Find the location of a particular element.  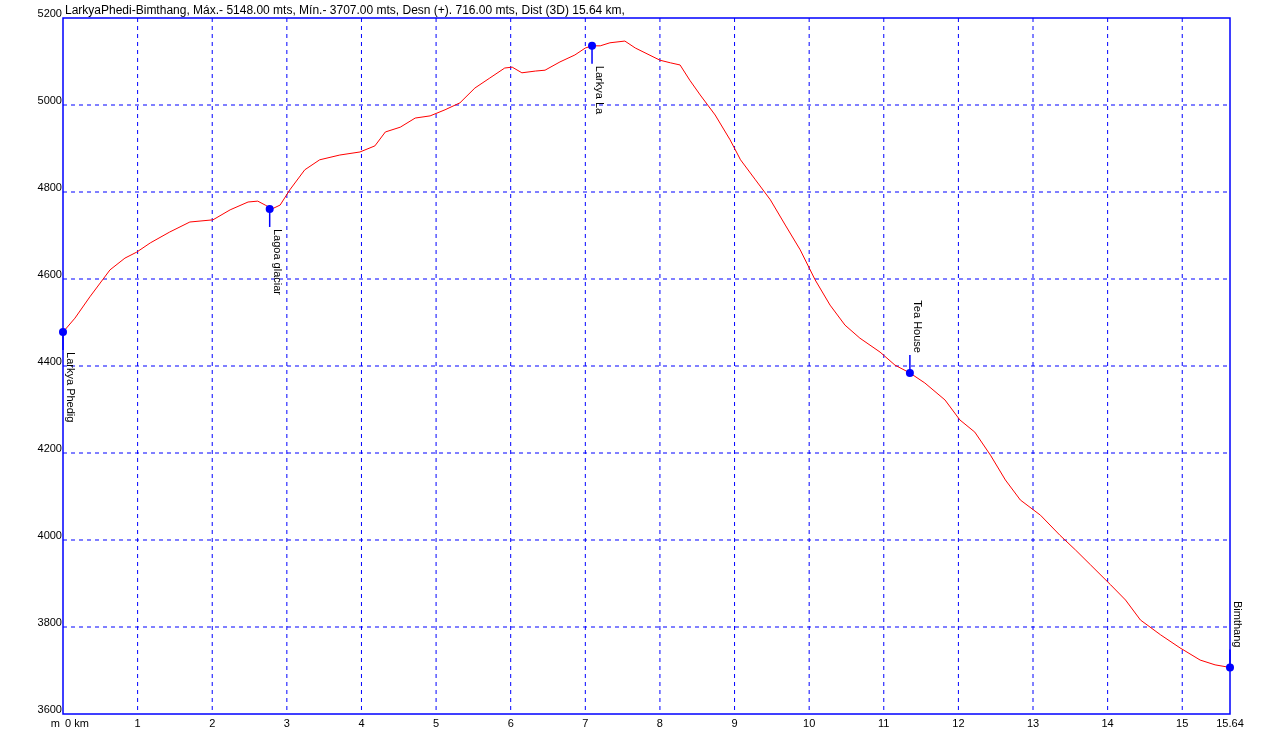

y-axis-title: m is located at coordinates (55, 723).